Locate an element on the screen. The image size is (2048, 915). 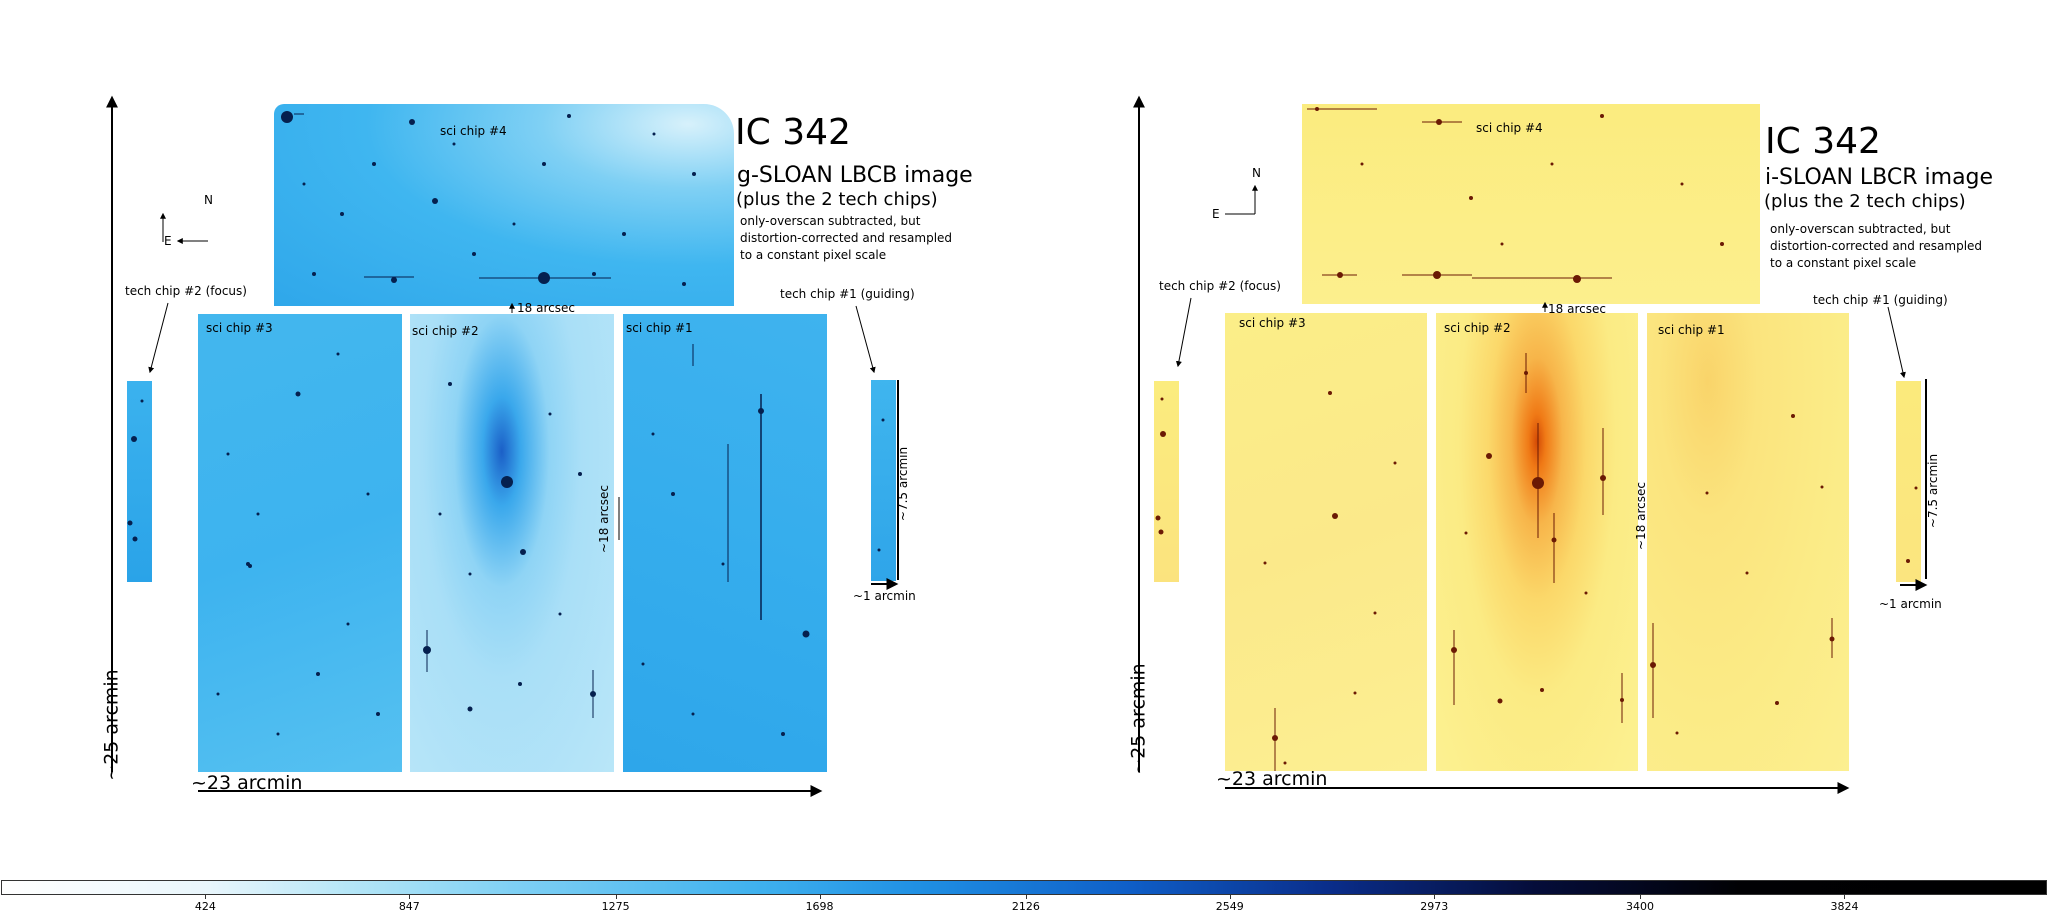
colorbar-tick-label: 3400 is located at coordinates (1640, 906).